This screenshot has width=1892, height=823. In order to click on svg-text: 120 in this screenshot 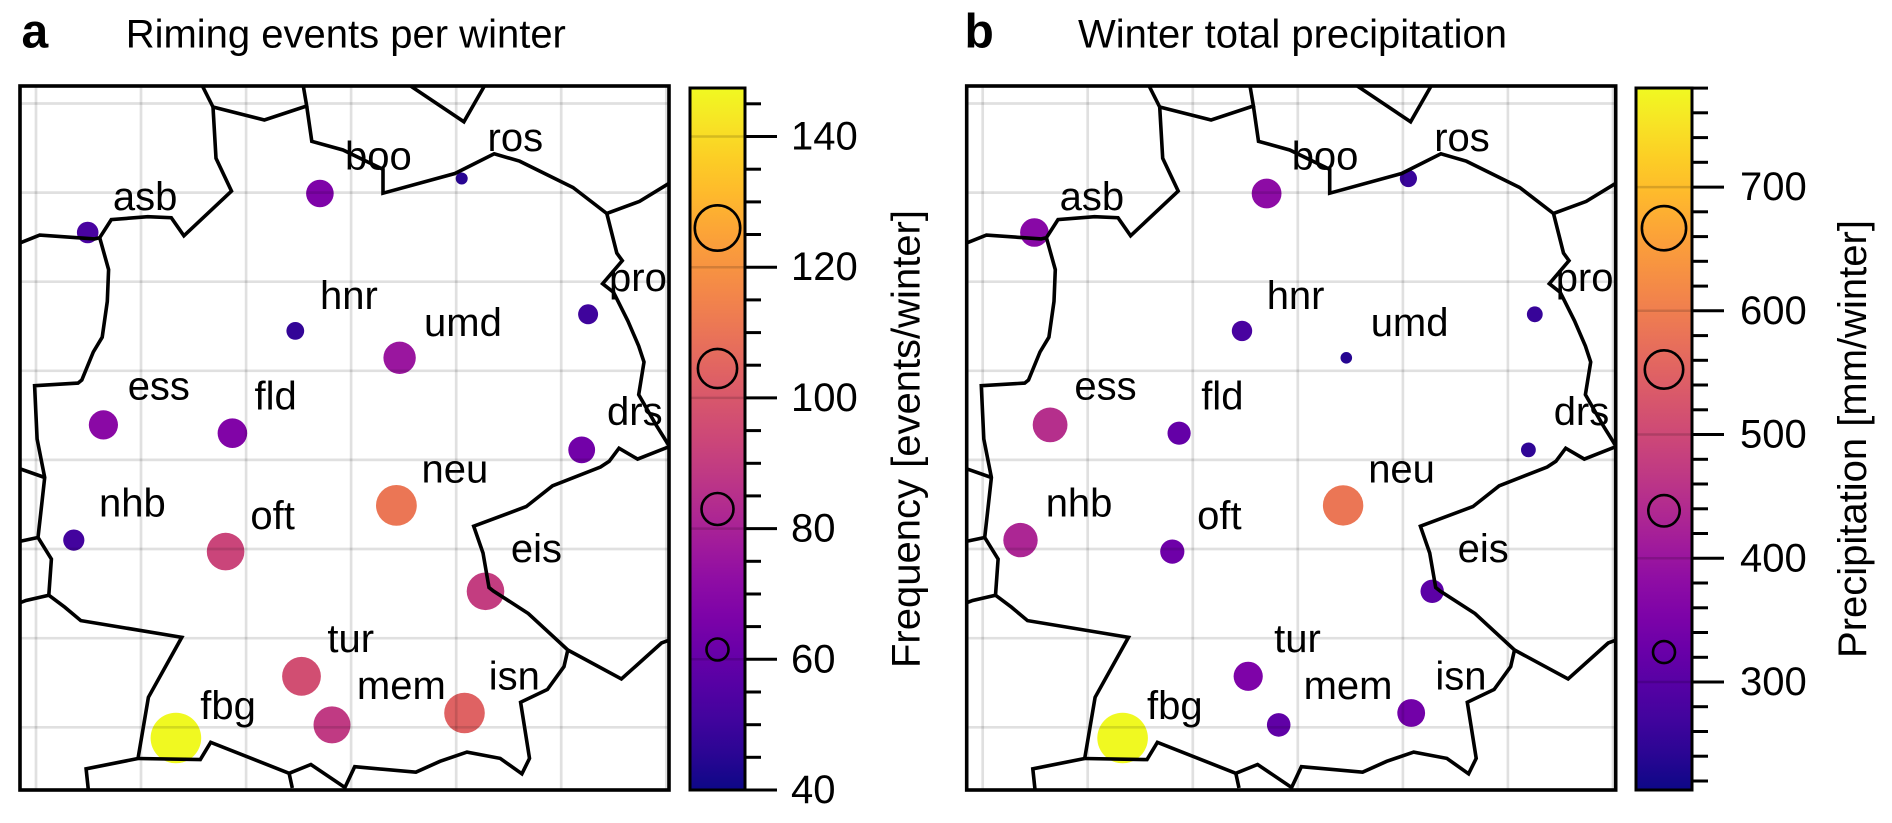, I will do `click(824, 267)`.